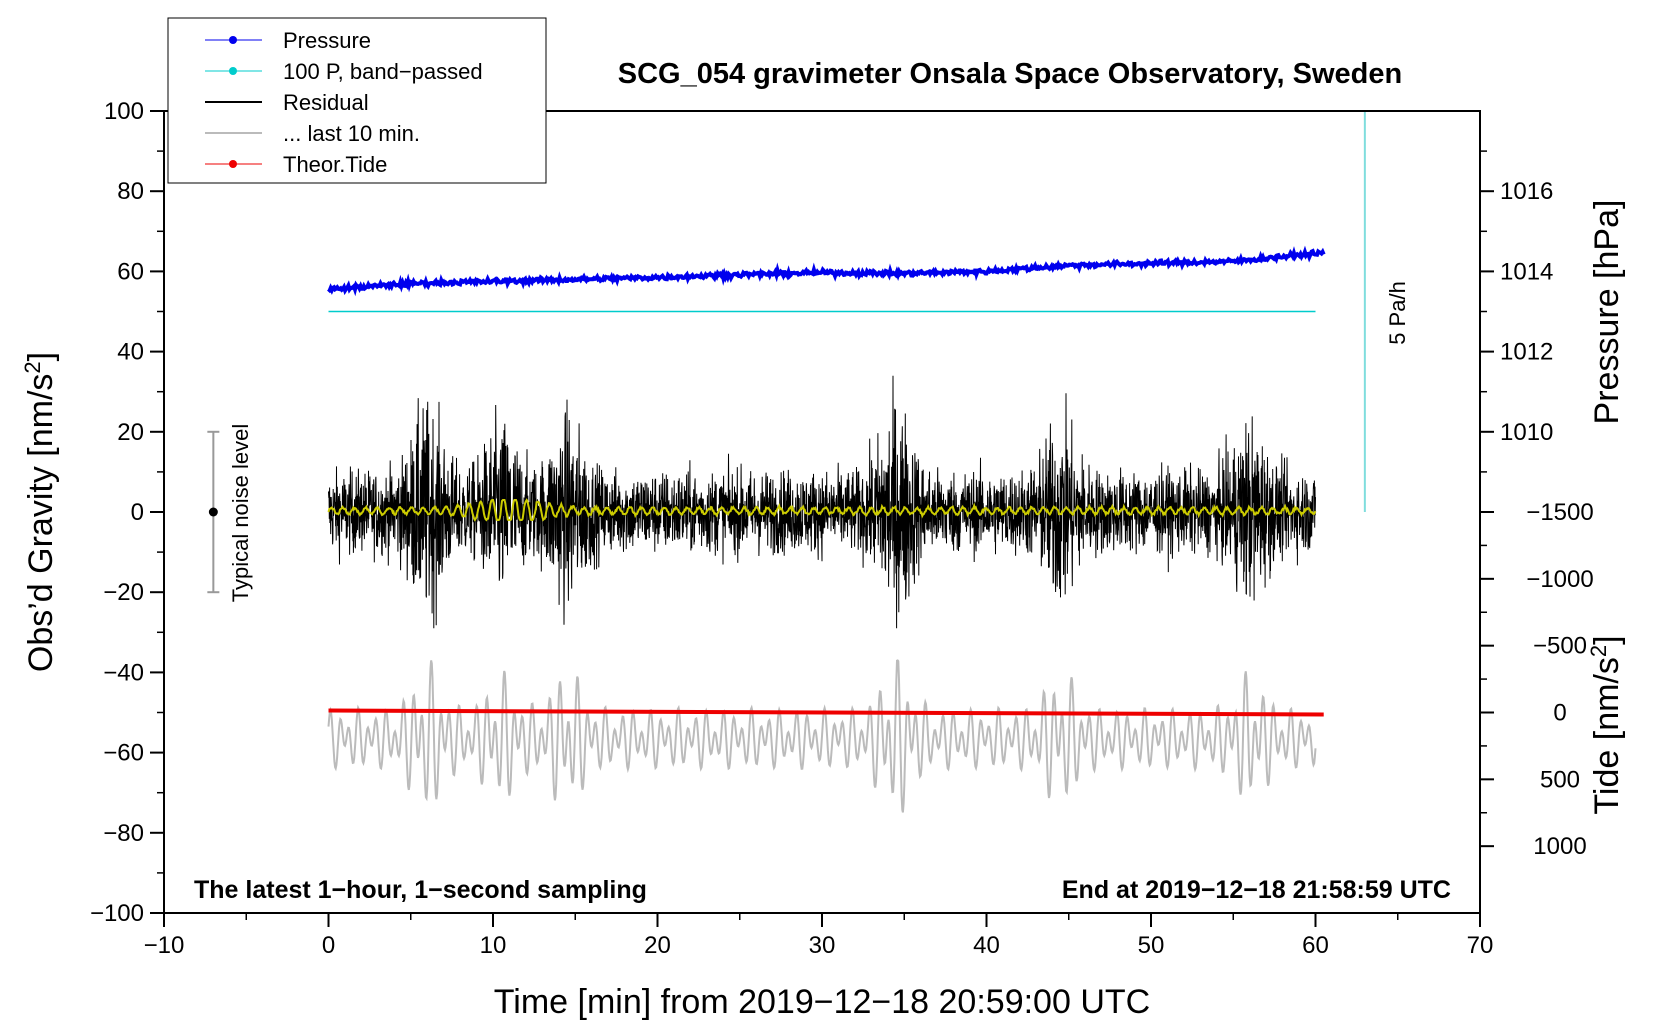  What do you see at coordinates (1607, 312) in the screenshot?
I see `y-axis-pressure-title: Pressure [hPa]` at bounding box center [1607, 312].